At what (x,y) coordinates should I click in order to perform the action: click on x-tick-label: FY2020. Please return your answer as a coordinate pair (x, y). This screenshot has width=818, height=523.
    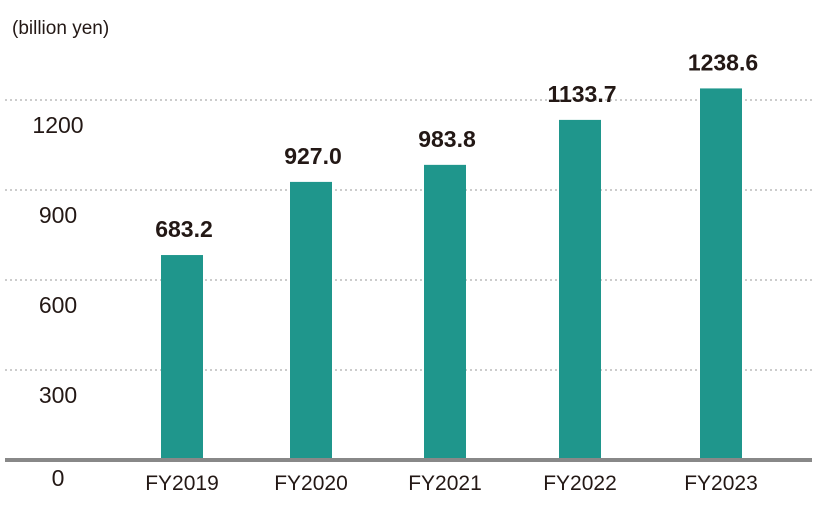
    Looking at the image, I should click on (311, 483).